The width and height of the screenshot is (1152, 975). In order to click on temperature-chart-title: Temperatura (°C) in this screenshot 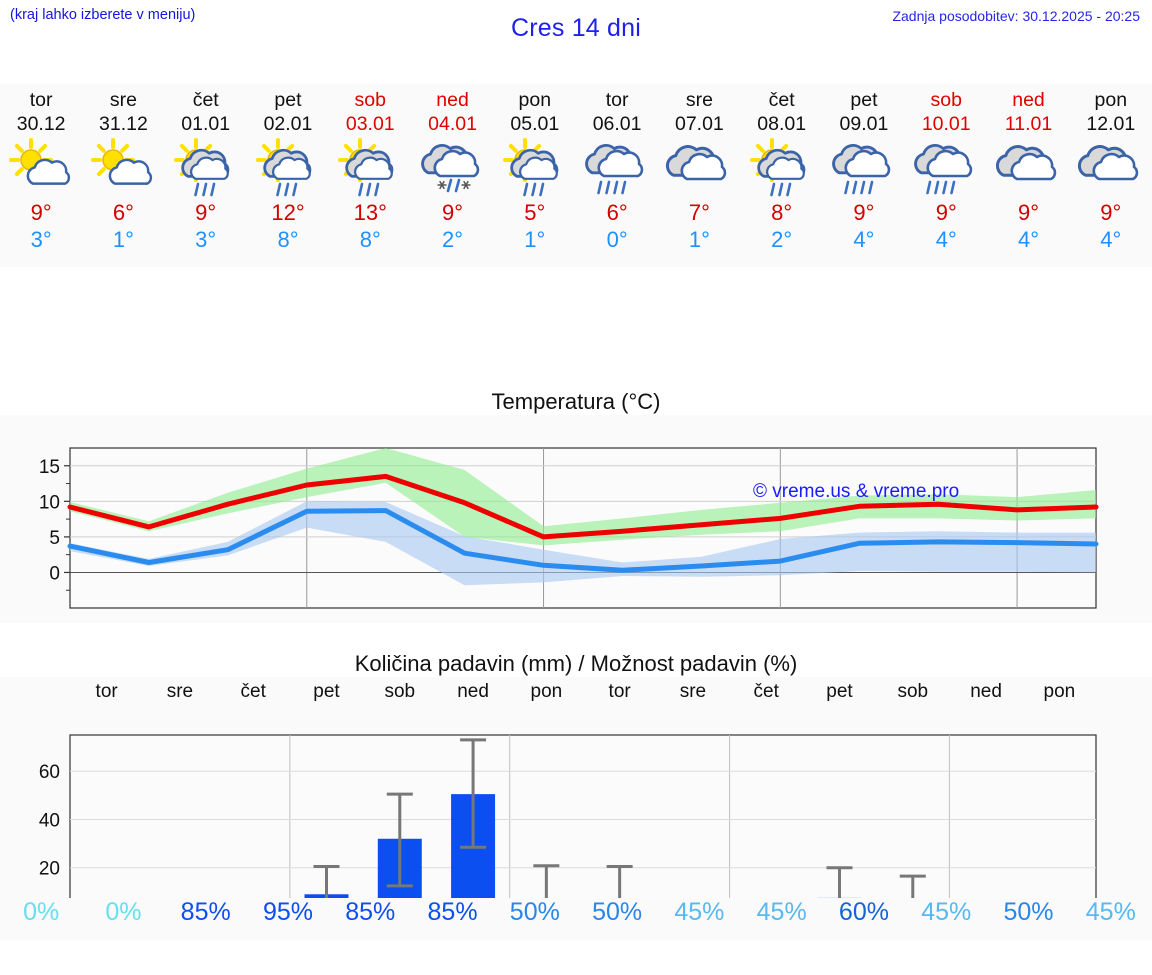, I will do `click(576, 399)`.